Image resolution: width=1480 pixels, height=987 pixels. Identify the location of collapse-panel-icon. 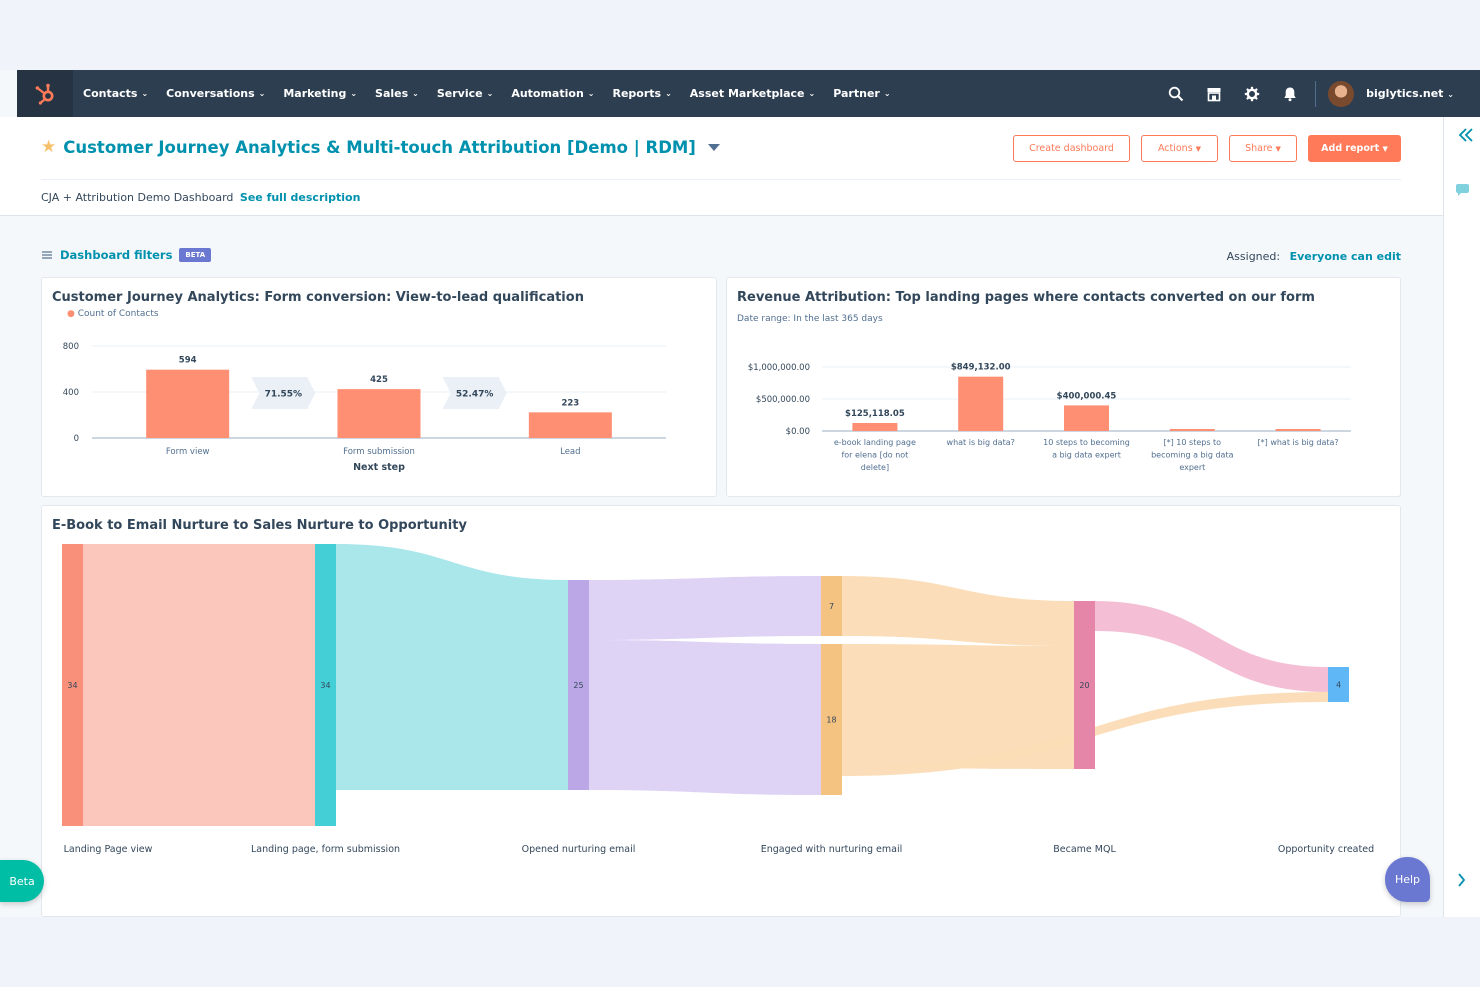
(1465, 135).